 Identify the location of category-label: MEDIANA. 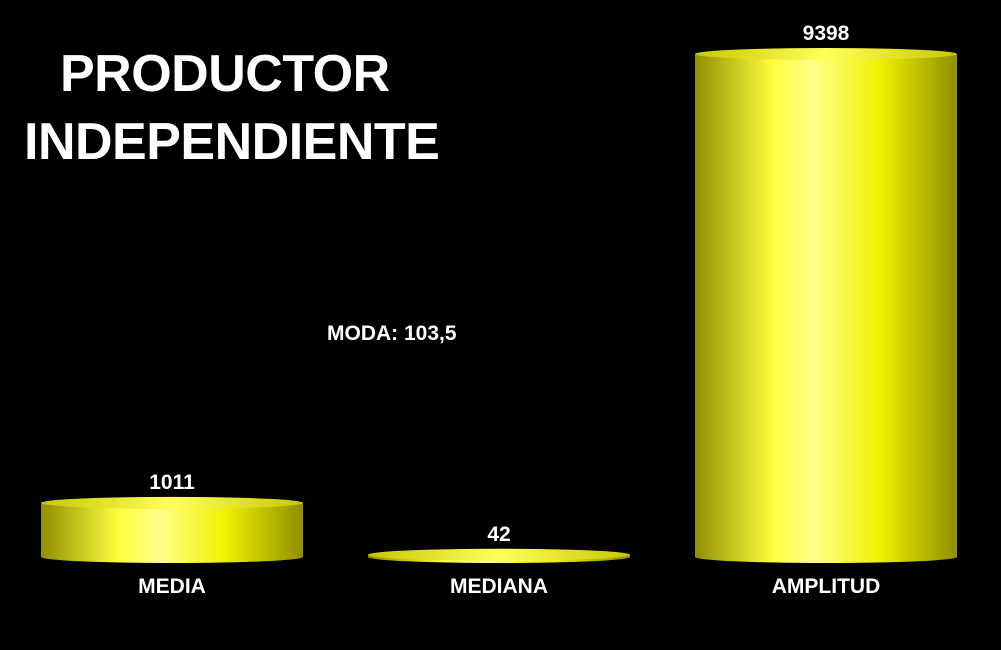
(499, 586).